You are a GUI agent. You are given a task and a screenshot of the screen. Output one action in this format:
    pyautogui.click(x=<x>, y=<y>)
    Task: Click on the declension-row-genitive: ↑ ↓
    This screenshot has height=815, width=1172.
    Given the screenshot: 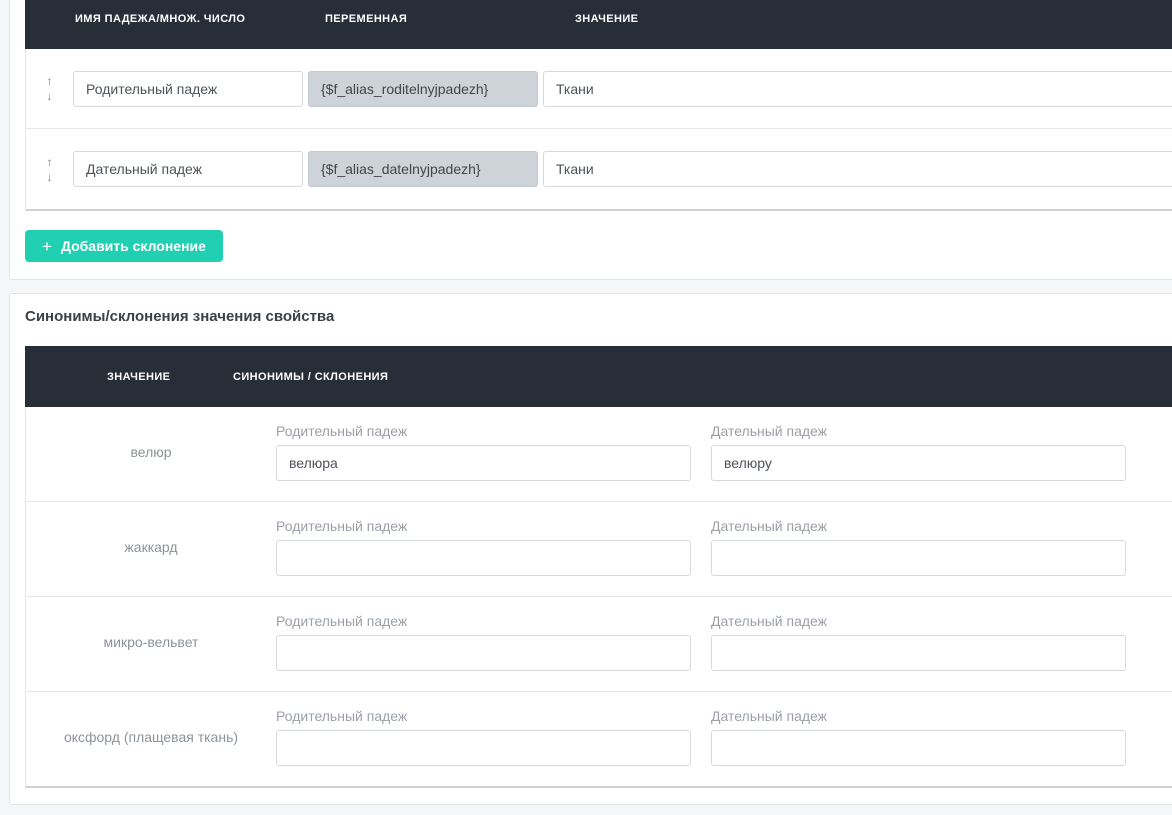 What is the action you would take?
    pyautogui.click(x=599, y=89)
    